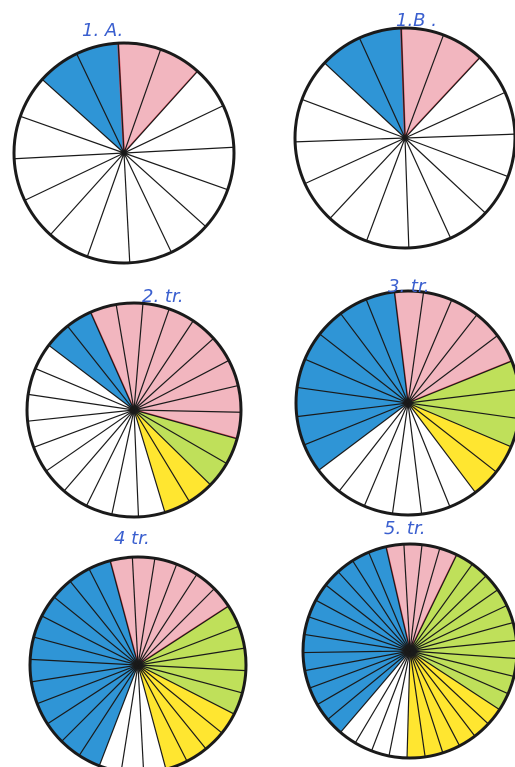 Image resolution: width=515 pixels, height=767 pixels. I want to click on segment-blue, so click(356, 639).